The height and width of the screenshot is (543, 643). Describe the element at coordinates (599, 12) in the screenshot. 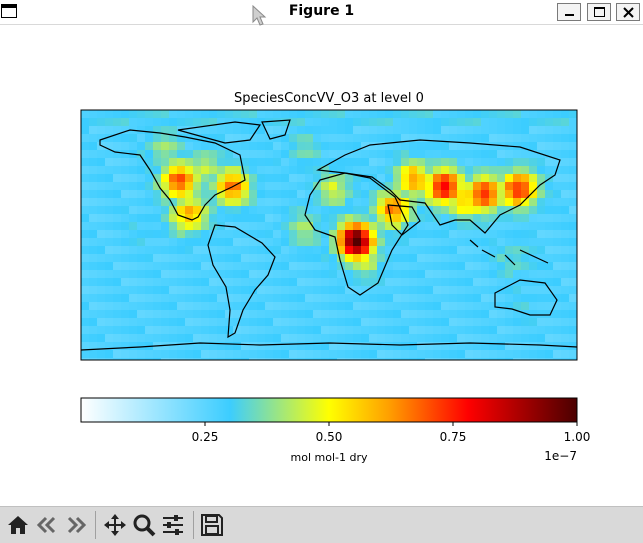

I see `maximize-button` at that location.